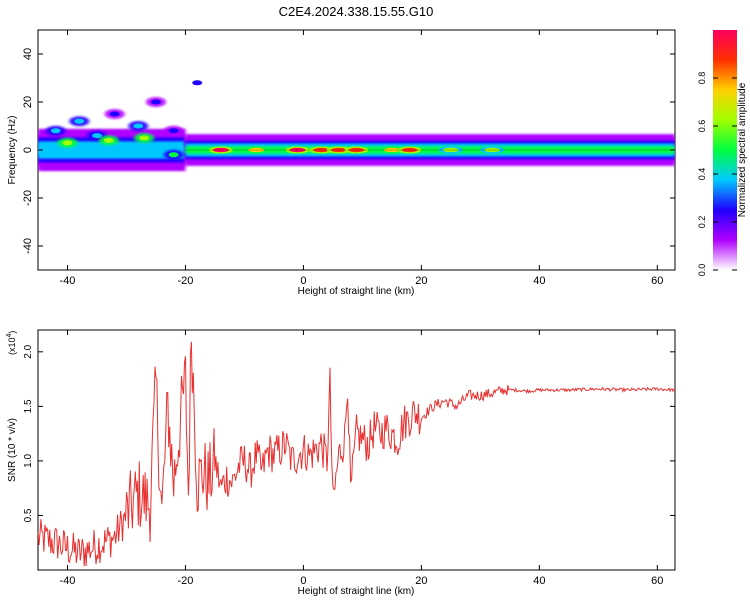 The width and height of the screenshot is (750, 600). What do you see at coordinates (12, 450) in the screenshot?
I see `snr-y-label: SNR (10 * v/v)` at bounding box center [12, 450].